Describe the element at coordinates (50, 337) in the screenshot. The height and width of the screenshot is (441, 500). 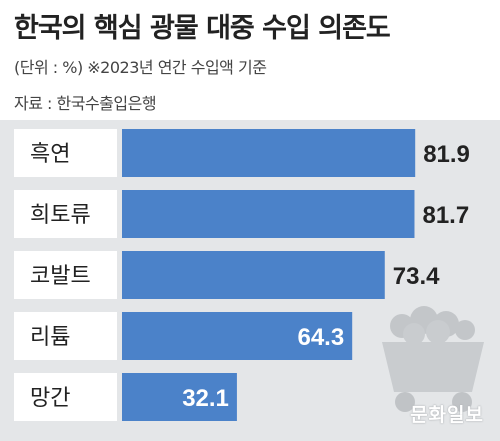
I see `category-label: 리튬` at that location.